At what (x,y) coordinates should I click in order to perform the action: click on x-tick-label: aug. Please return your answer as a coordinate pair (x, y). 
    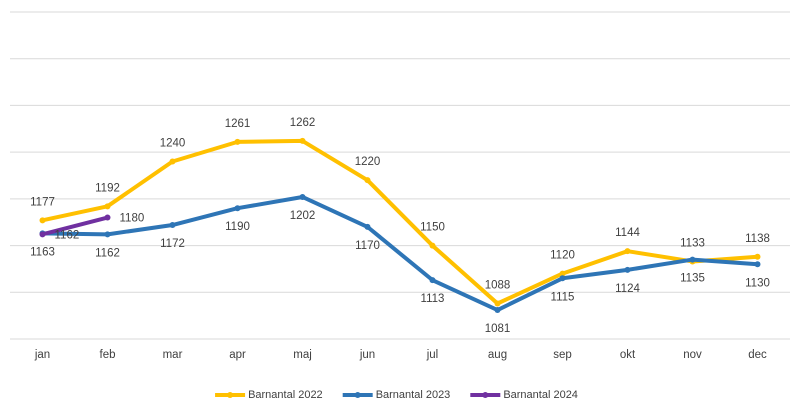
    Looking at the image, I should click on (497, 355).